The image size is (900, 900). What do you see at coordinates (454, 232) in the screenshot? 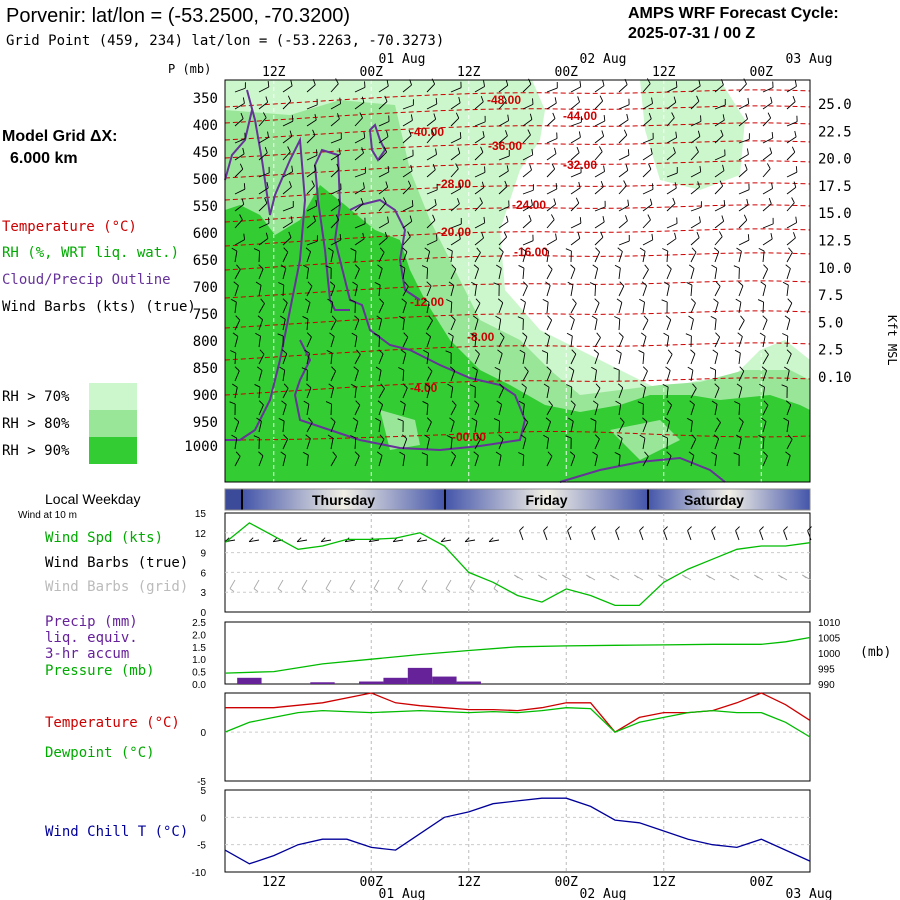
I see `temperature-contour-label: -20.00` at bounding box center [454, 232].